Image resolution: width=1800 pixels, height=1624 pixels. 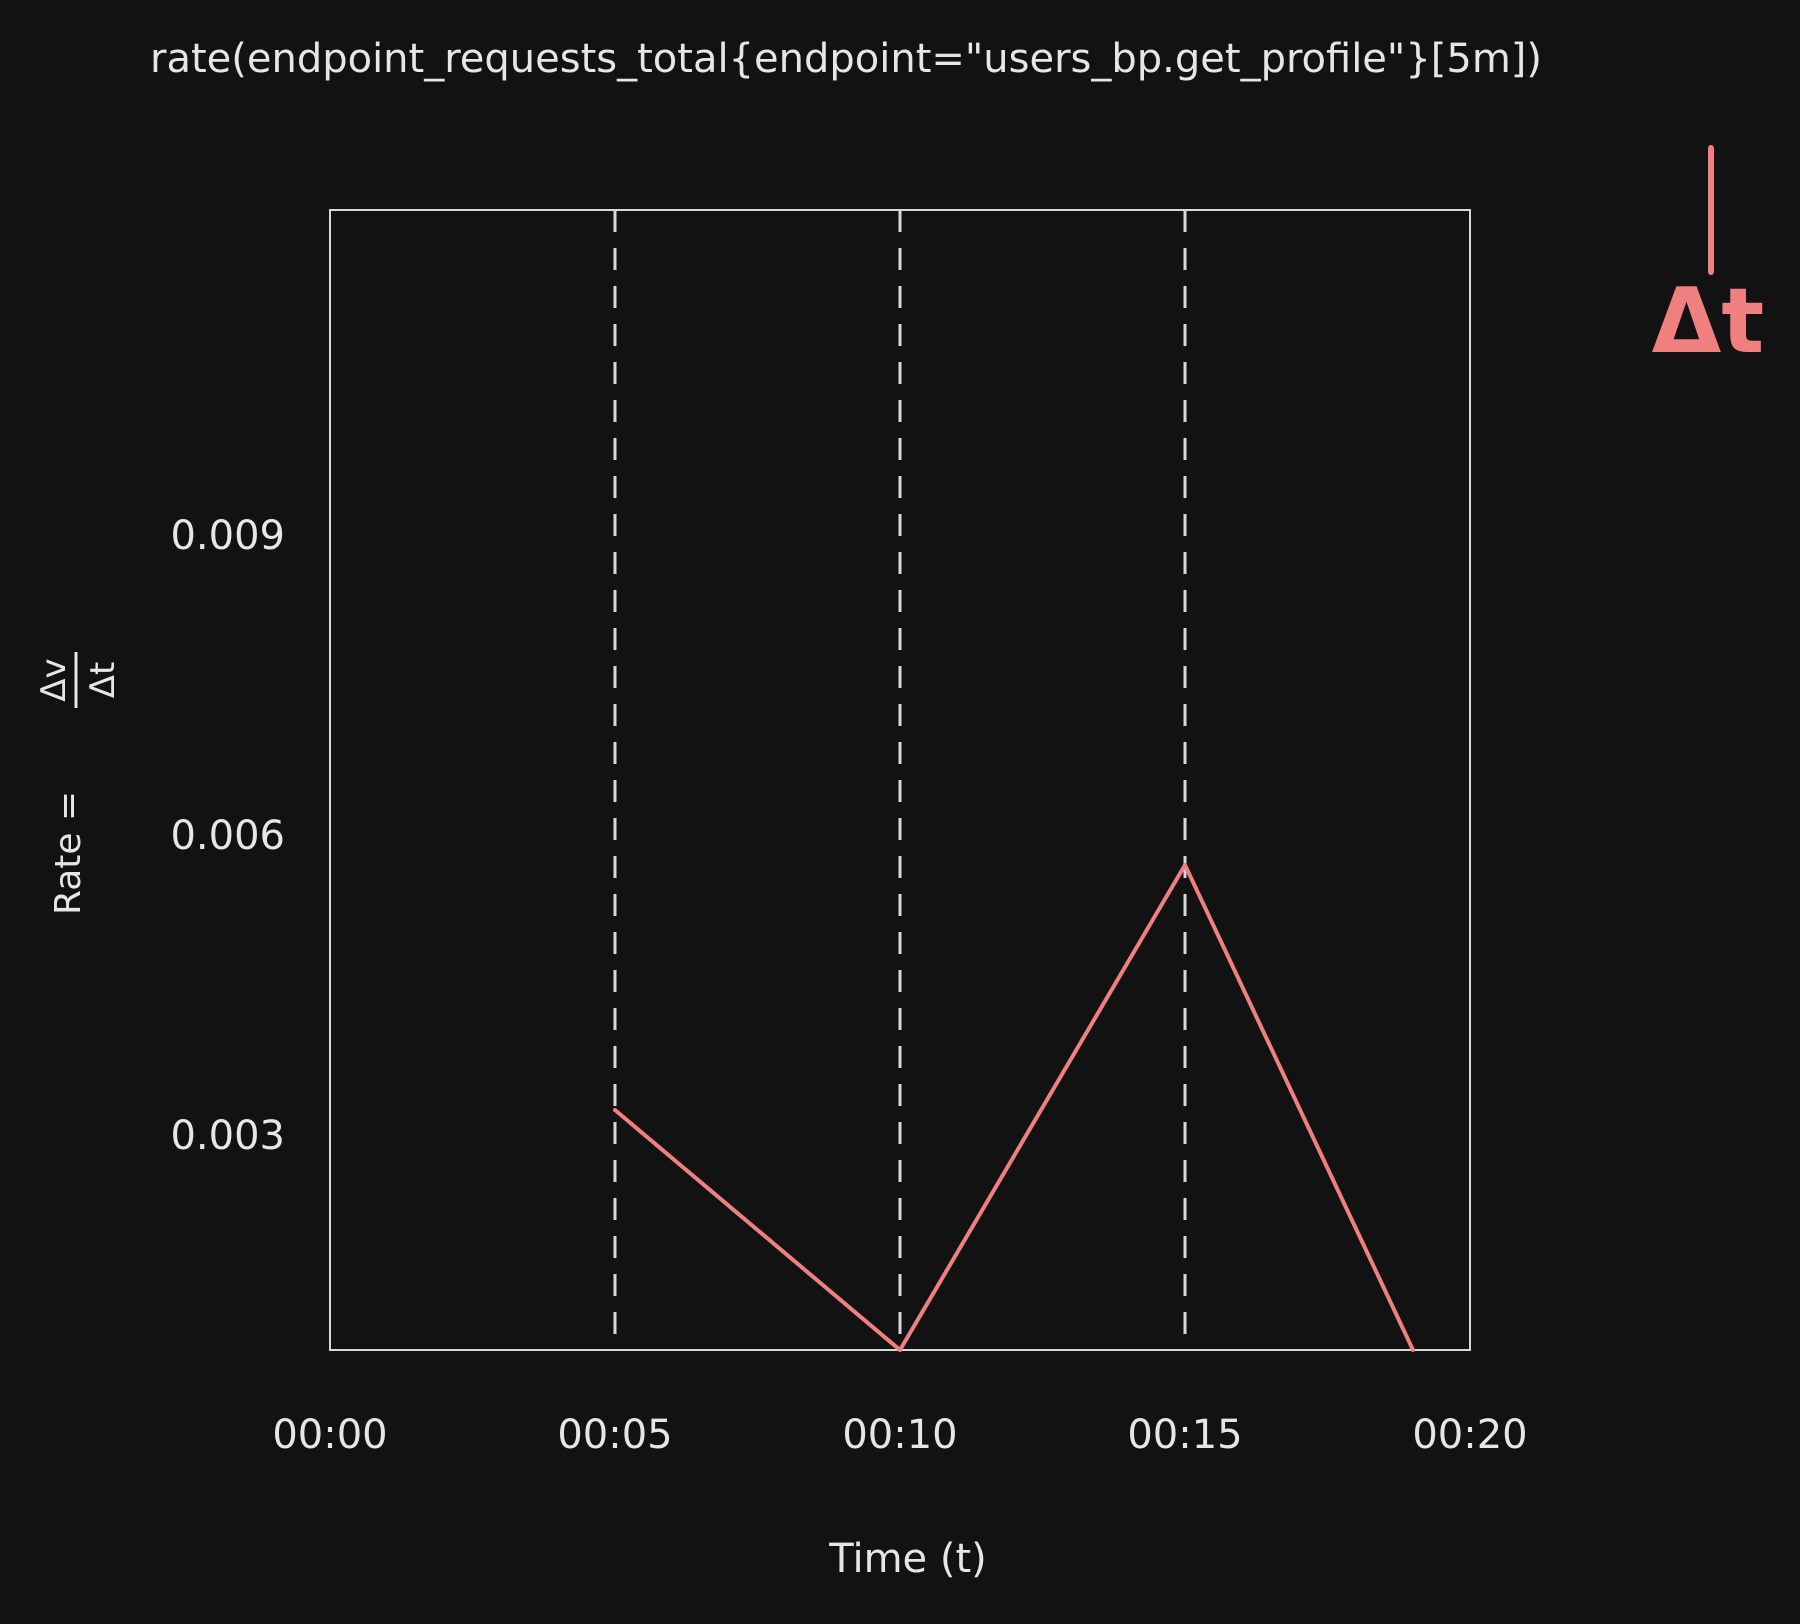 I want to click on x-tick-labels: 00:00 00:05 00:10 00:15 00:20, so click(x=899, y=1435).